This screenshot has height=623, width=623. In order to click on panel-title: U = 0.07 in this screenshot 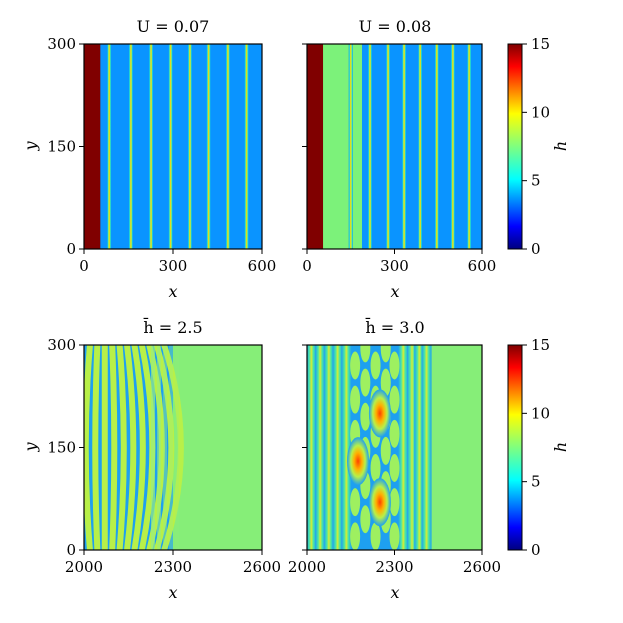, I will do `click(173, 26)`.